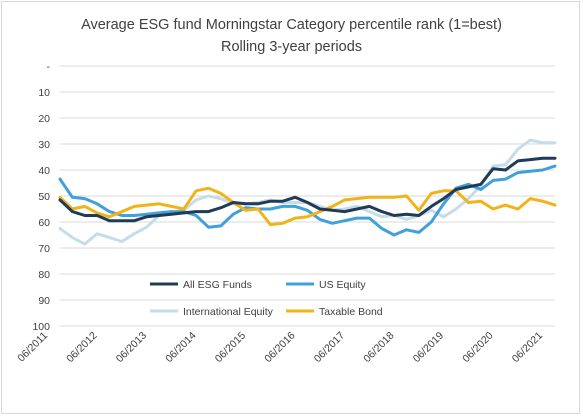  I want to click on y-tick-label: 30, so click(44, 145).